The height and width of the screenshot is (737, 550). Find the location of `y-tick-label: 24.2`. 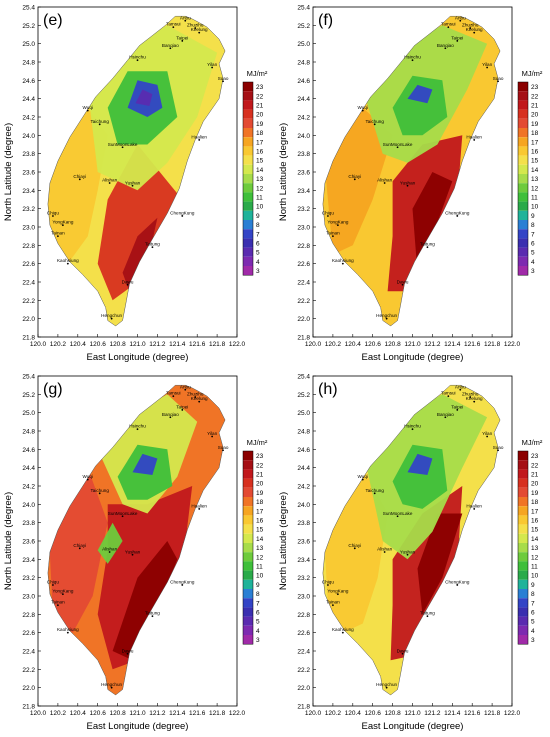

y-tick-label: 24.2 is located at coordinates (28, 118).